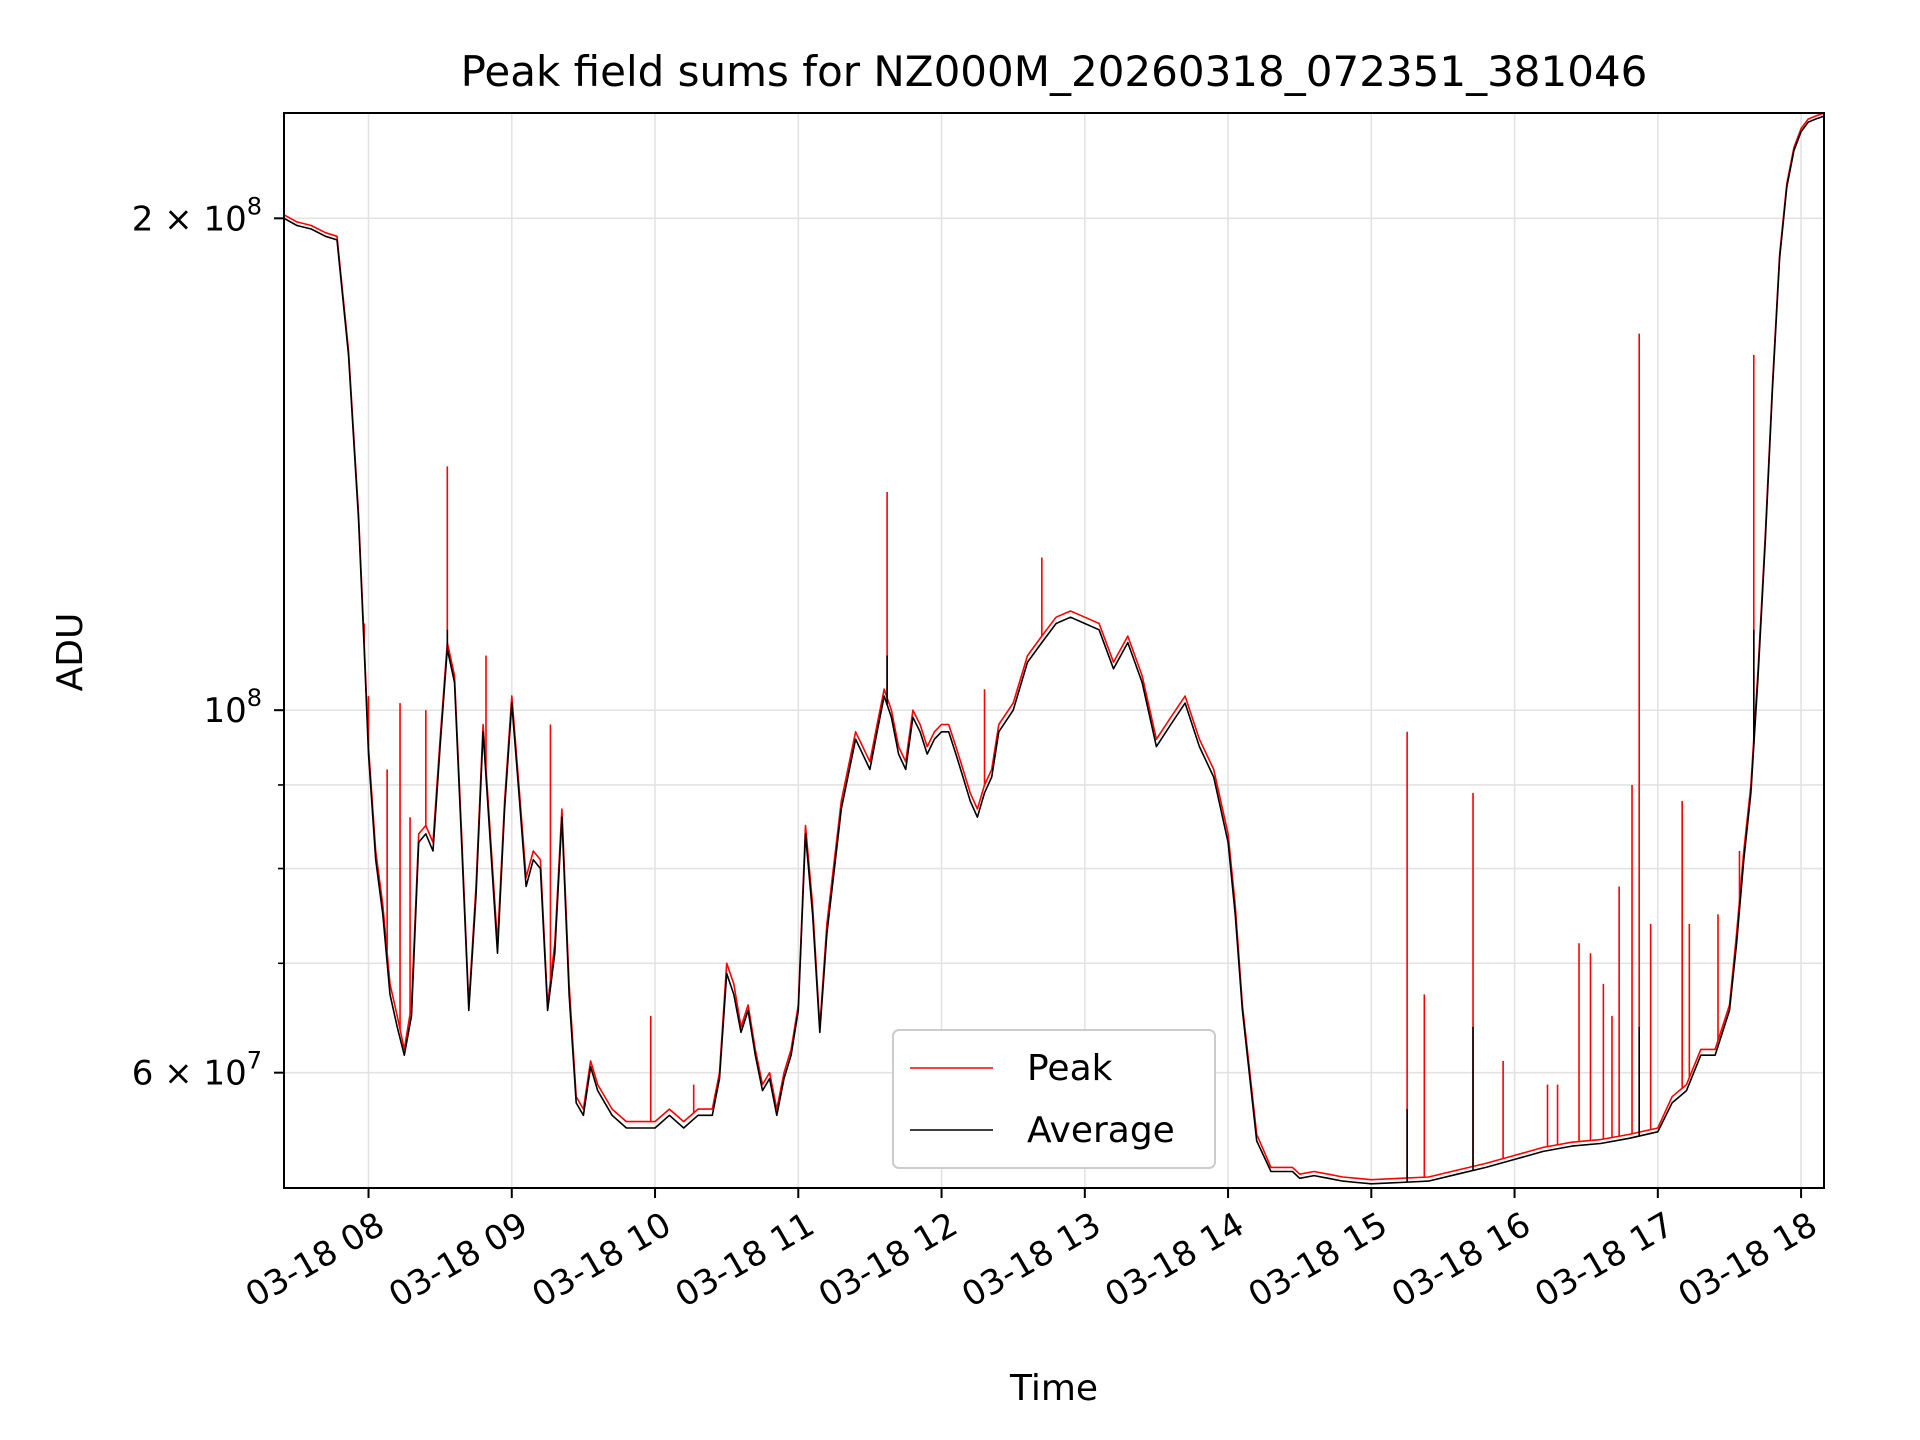  Describe the element at coordinates (208, 643) in the screenshot. I see `y-axis: 6 × 107 108 2 × 108` at that location.